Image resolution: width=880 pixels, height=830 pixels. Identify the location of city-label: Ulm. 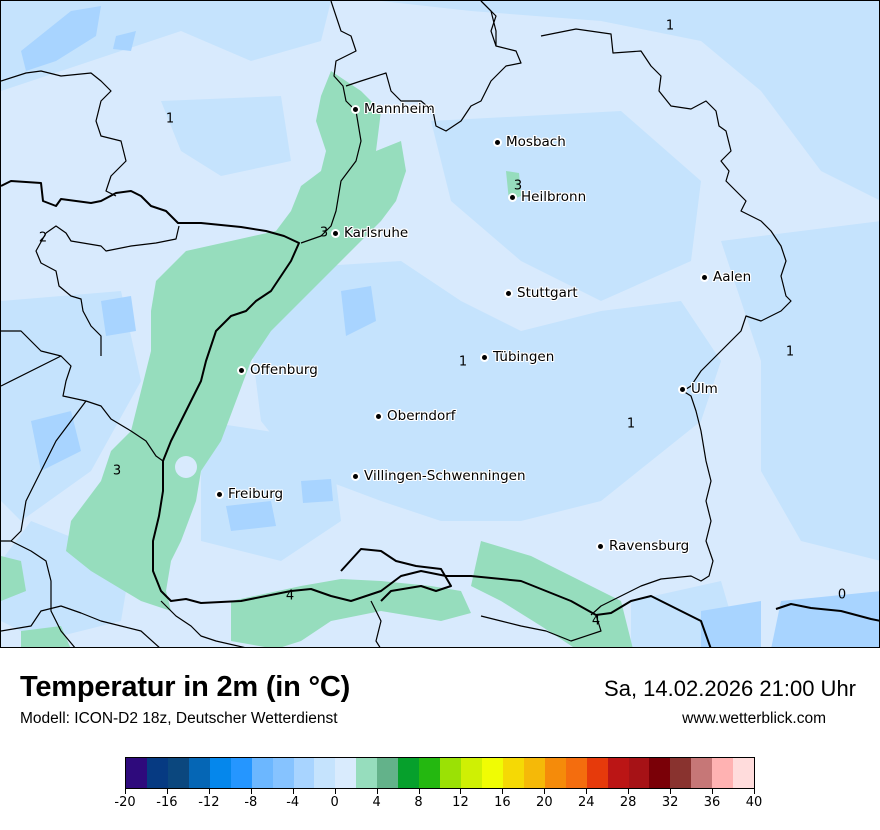
(704, 389).